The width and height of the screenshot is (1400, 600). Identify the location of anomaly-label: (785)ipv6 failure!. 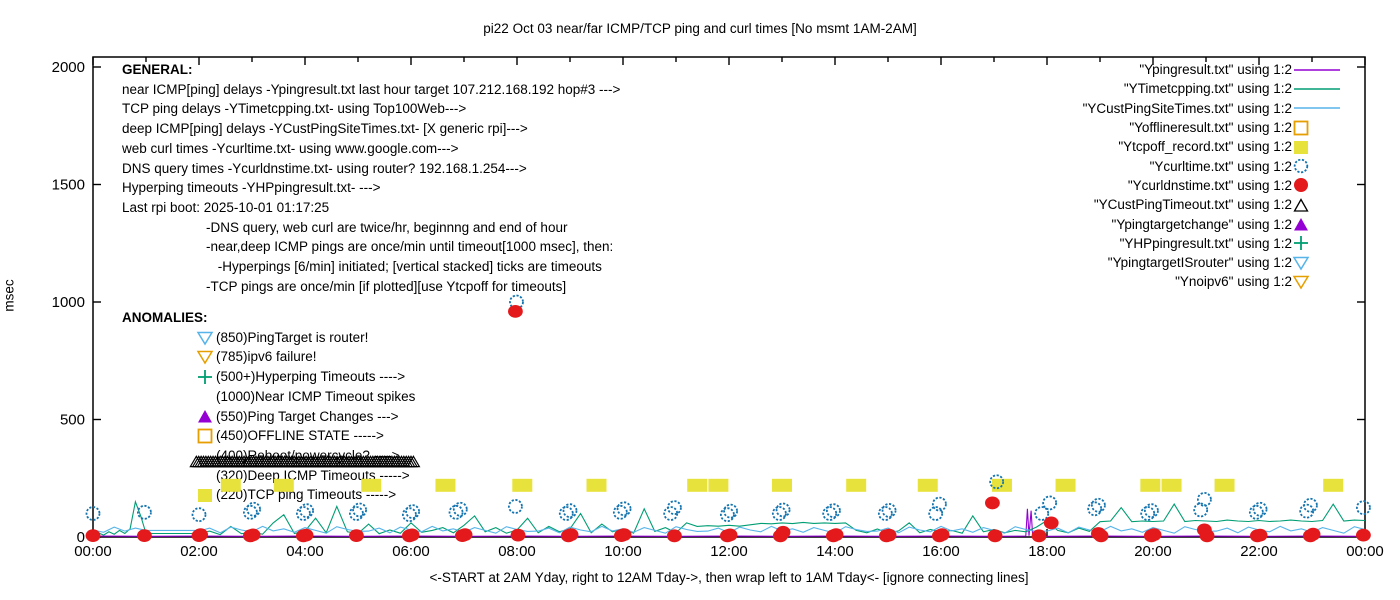
(266, 357).